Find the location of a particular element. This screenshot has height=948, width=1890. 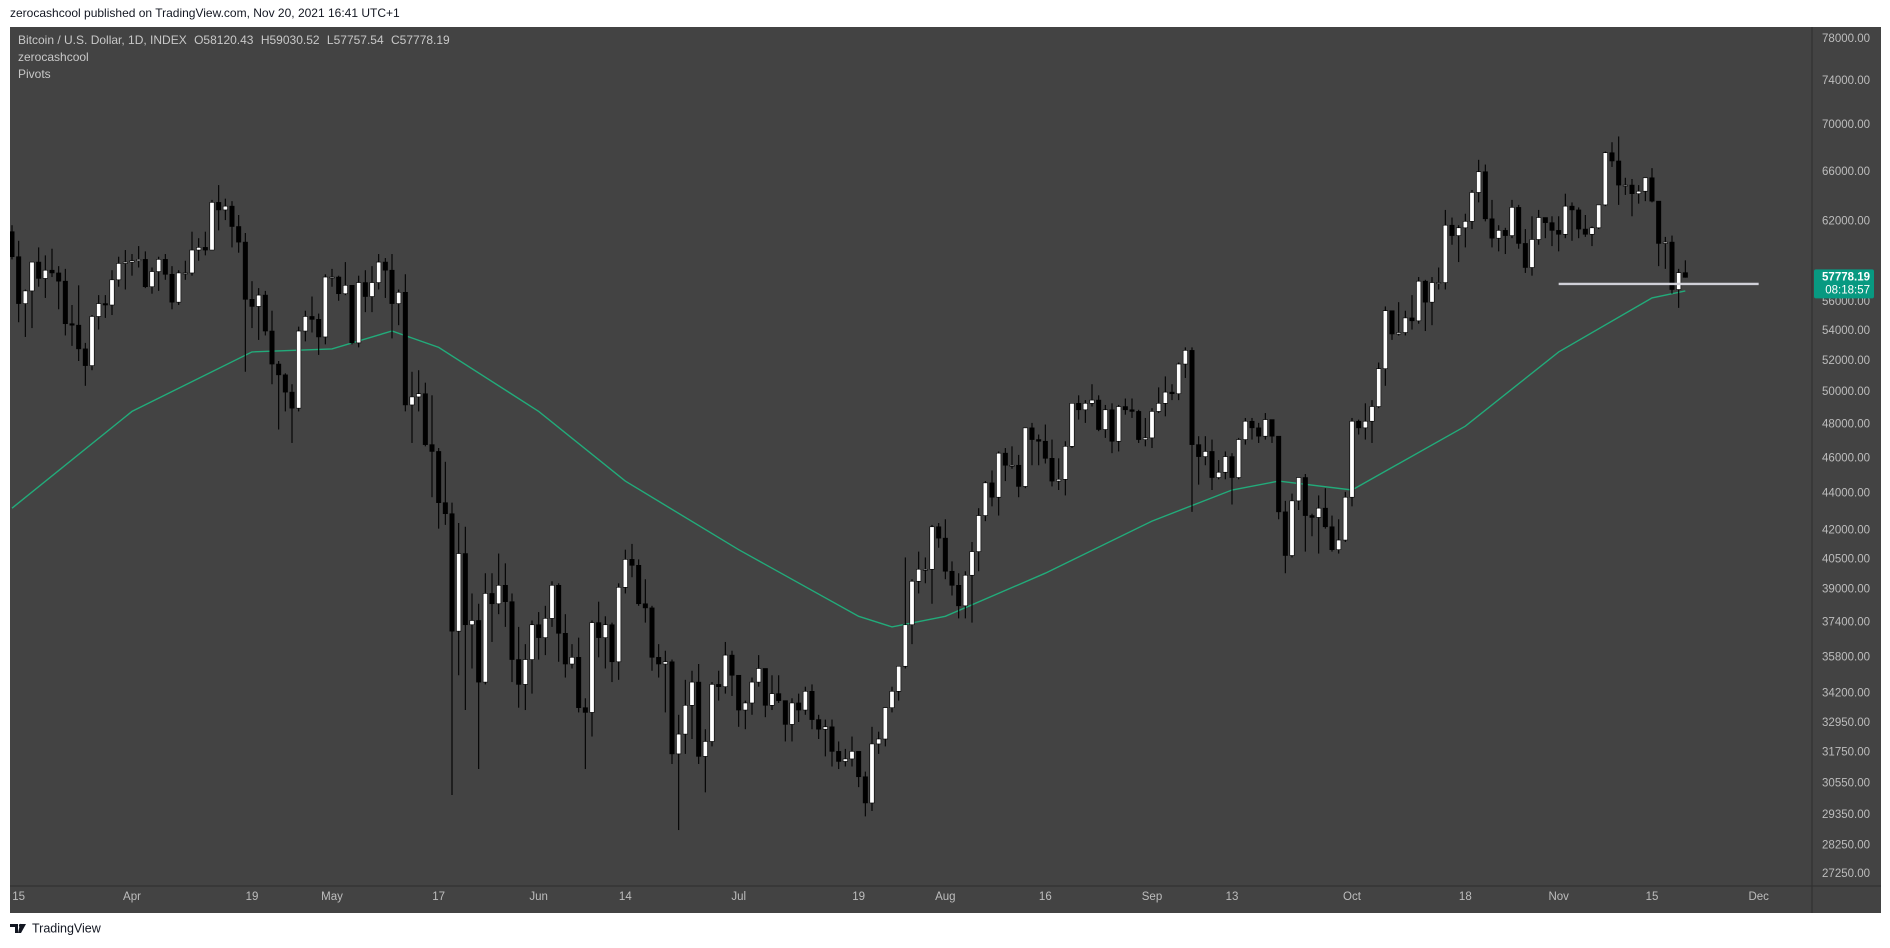

footer-logo is located at coordinates (18, 928).